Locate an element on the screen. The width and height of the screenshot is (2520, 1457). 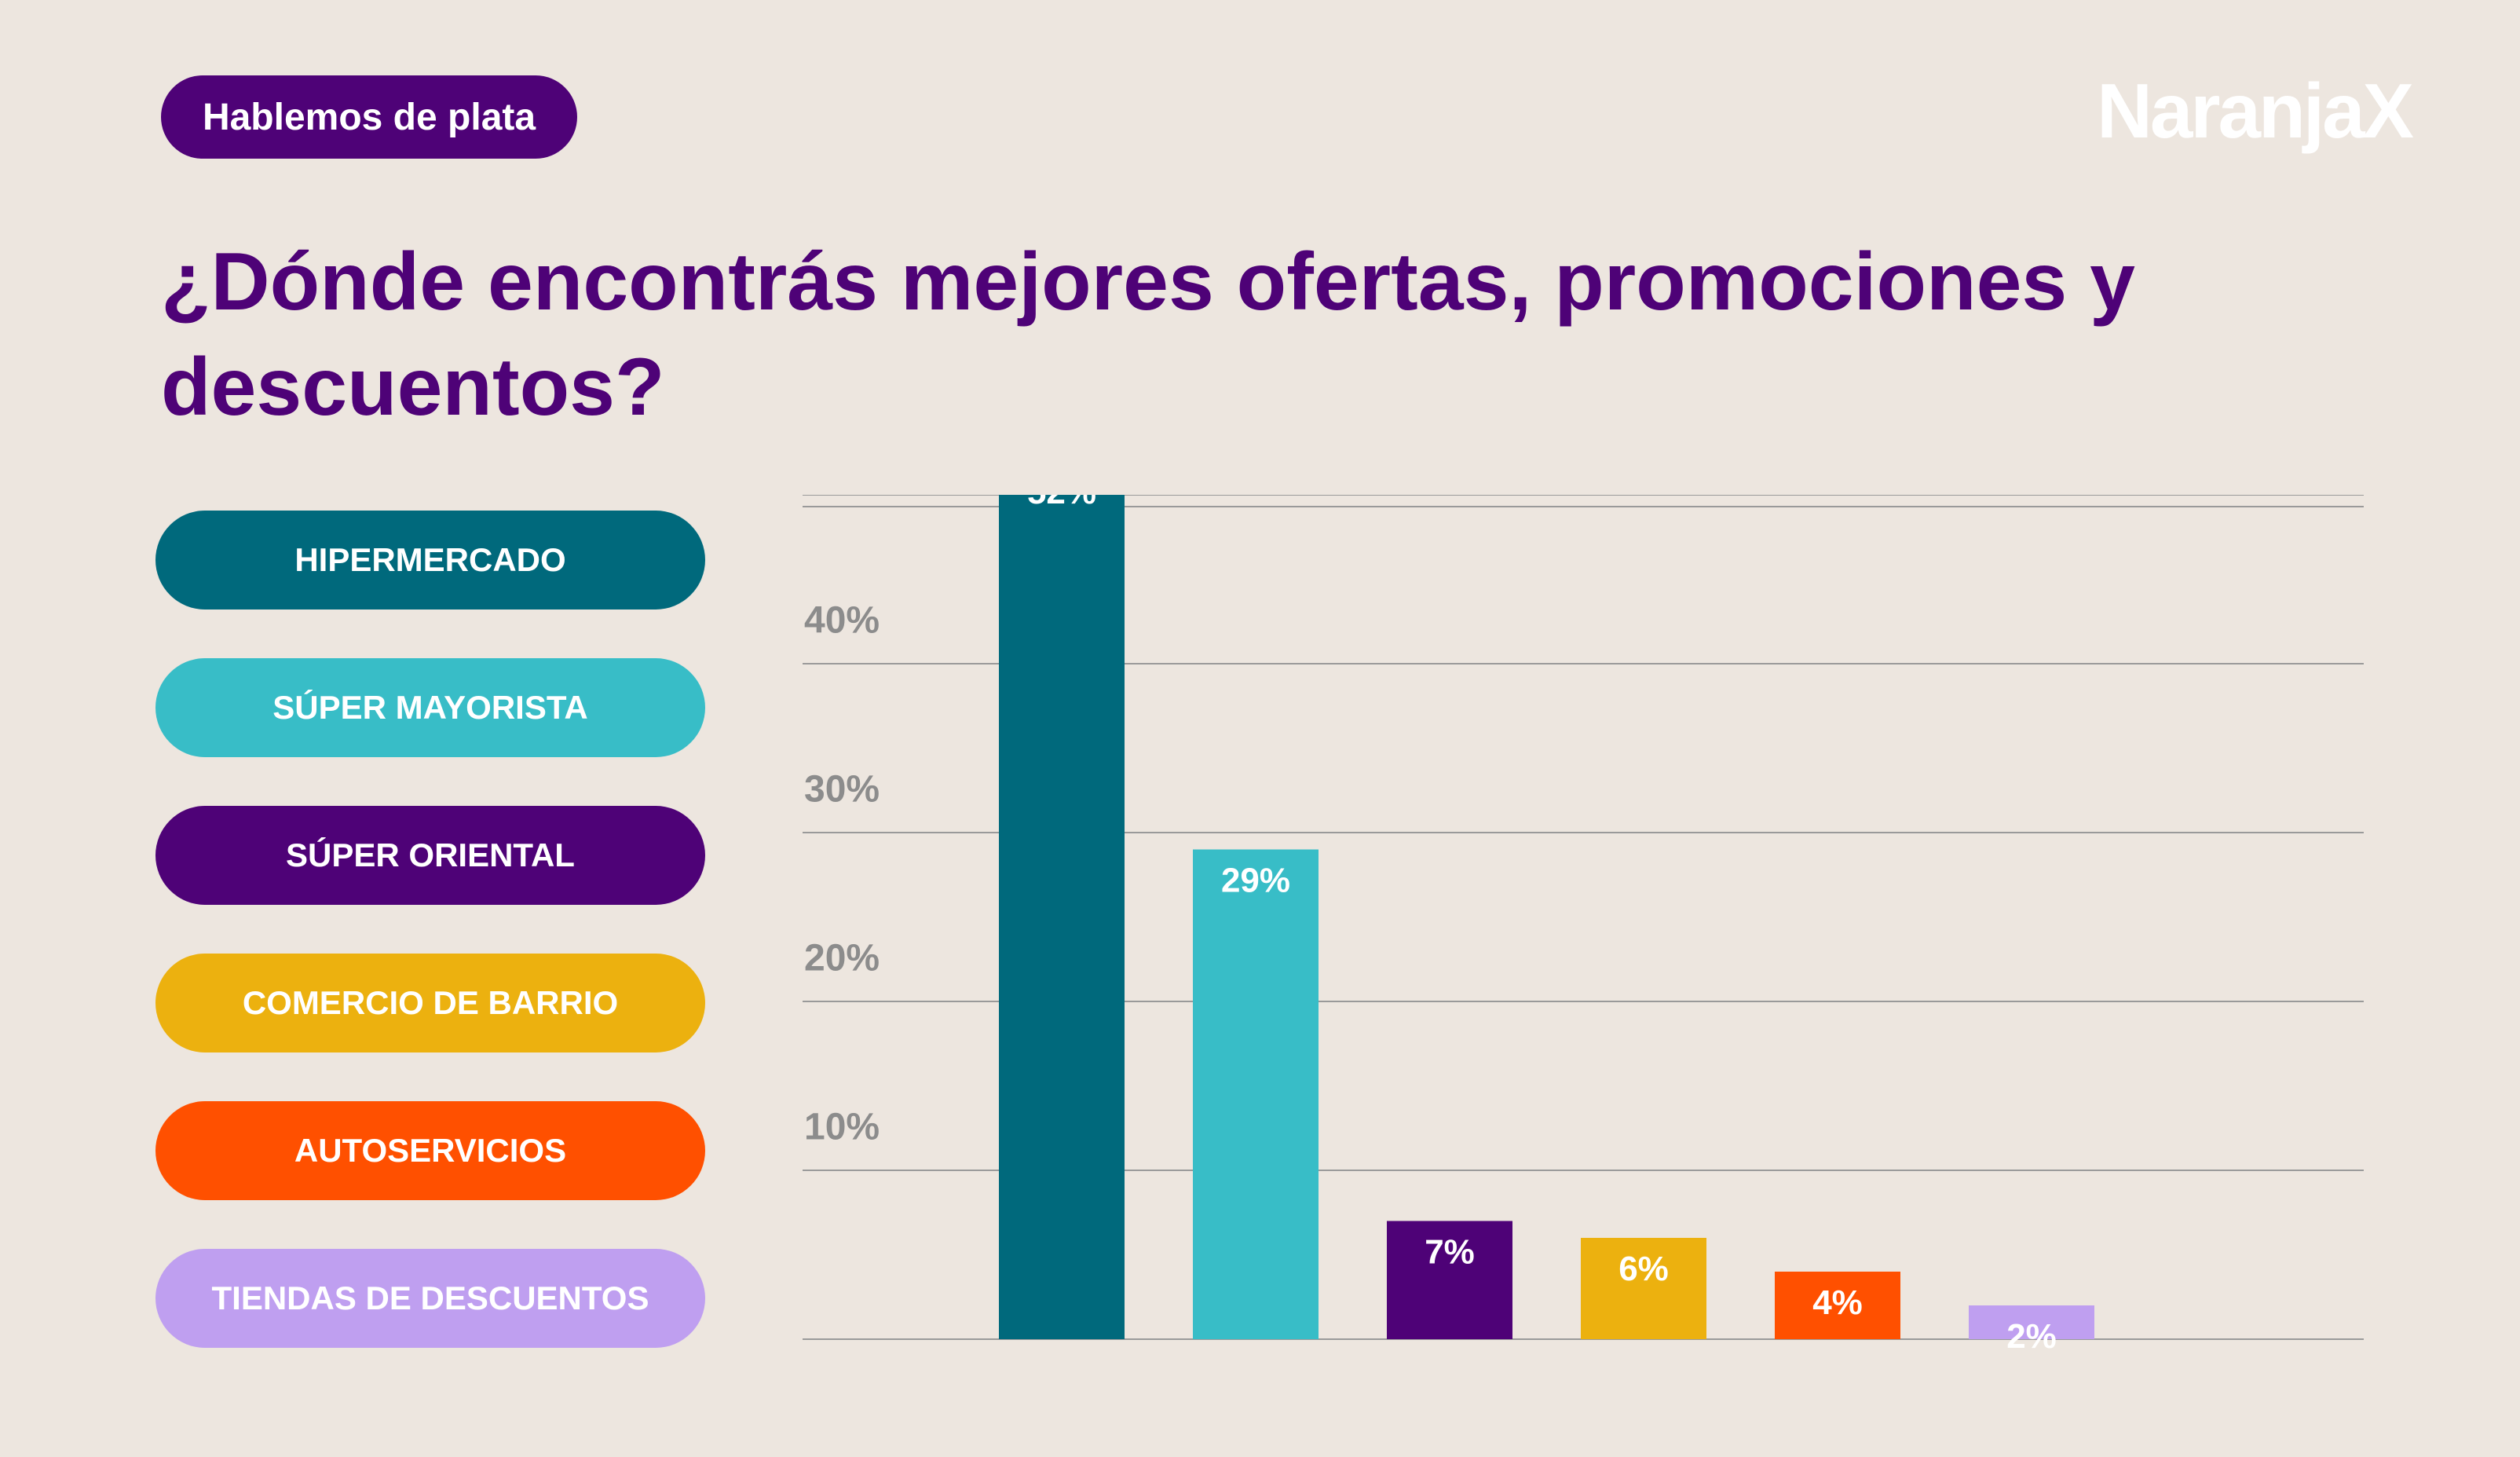
y-tick-label: 30% is located at coordinates (842, 790).